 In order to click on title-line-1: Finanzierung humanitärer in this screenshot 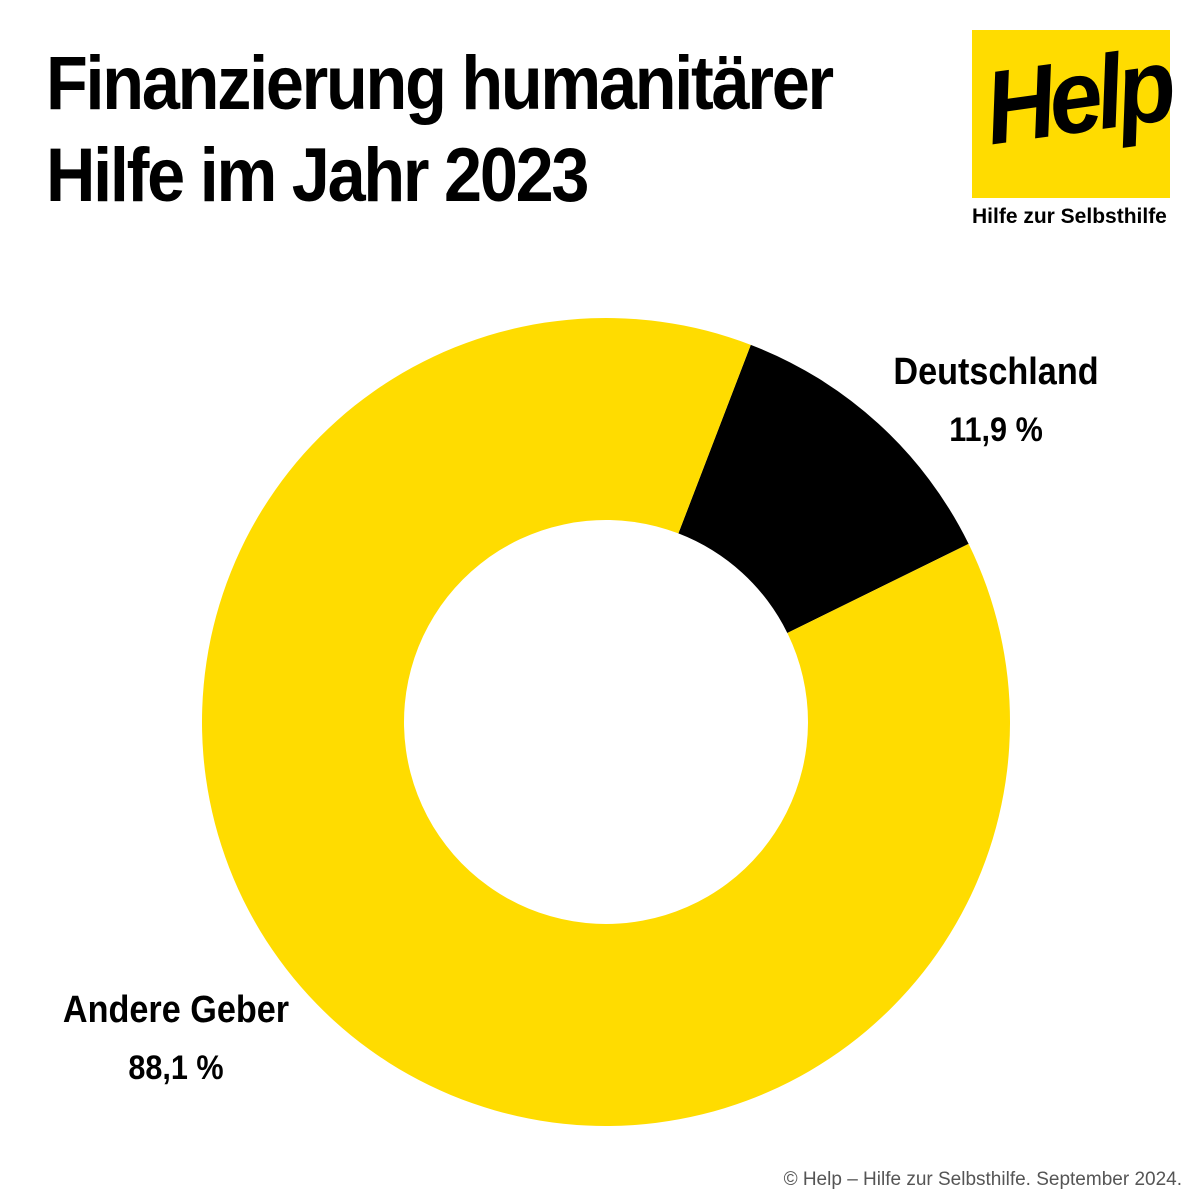, I will do `click(440, 83)`.